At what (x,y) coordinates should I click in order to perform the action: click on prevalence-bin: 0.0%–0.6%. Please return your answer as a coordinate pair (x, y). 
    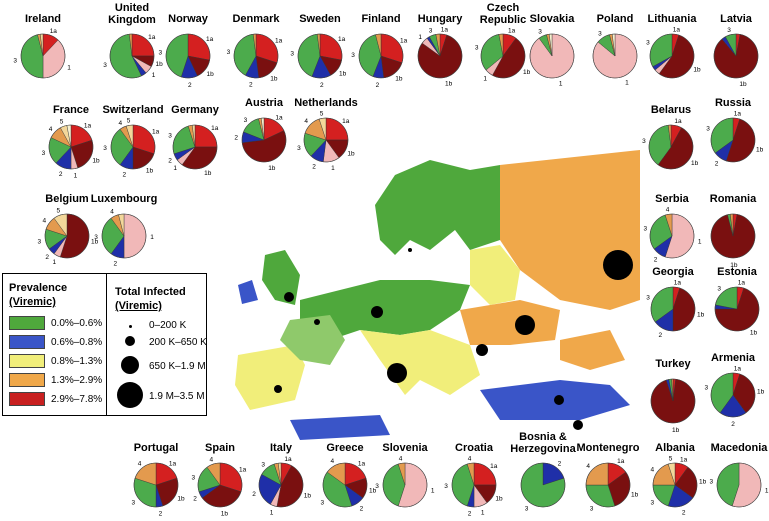
    Looking at the image, I should click on (55, 323).